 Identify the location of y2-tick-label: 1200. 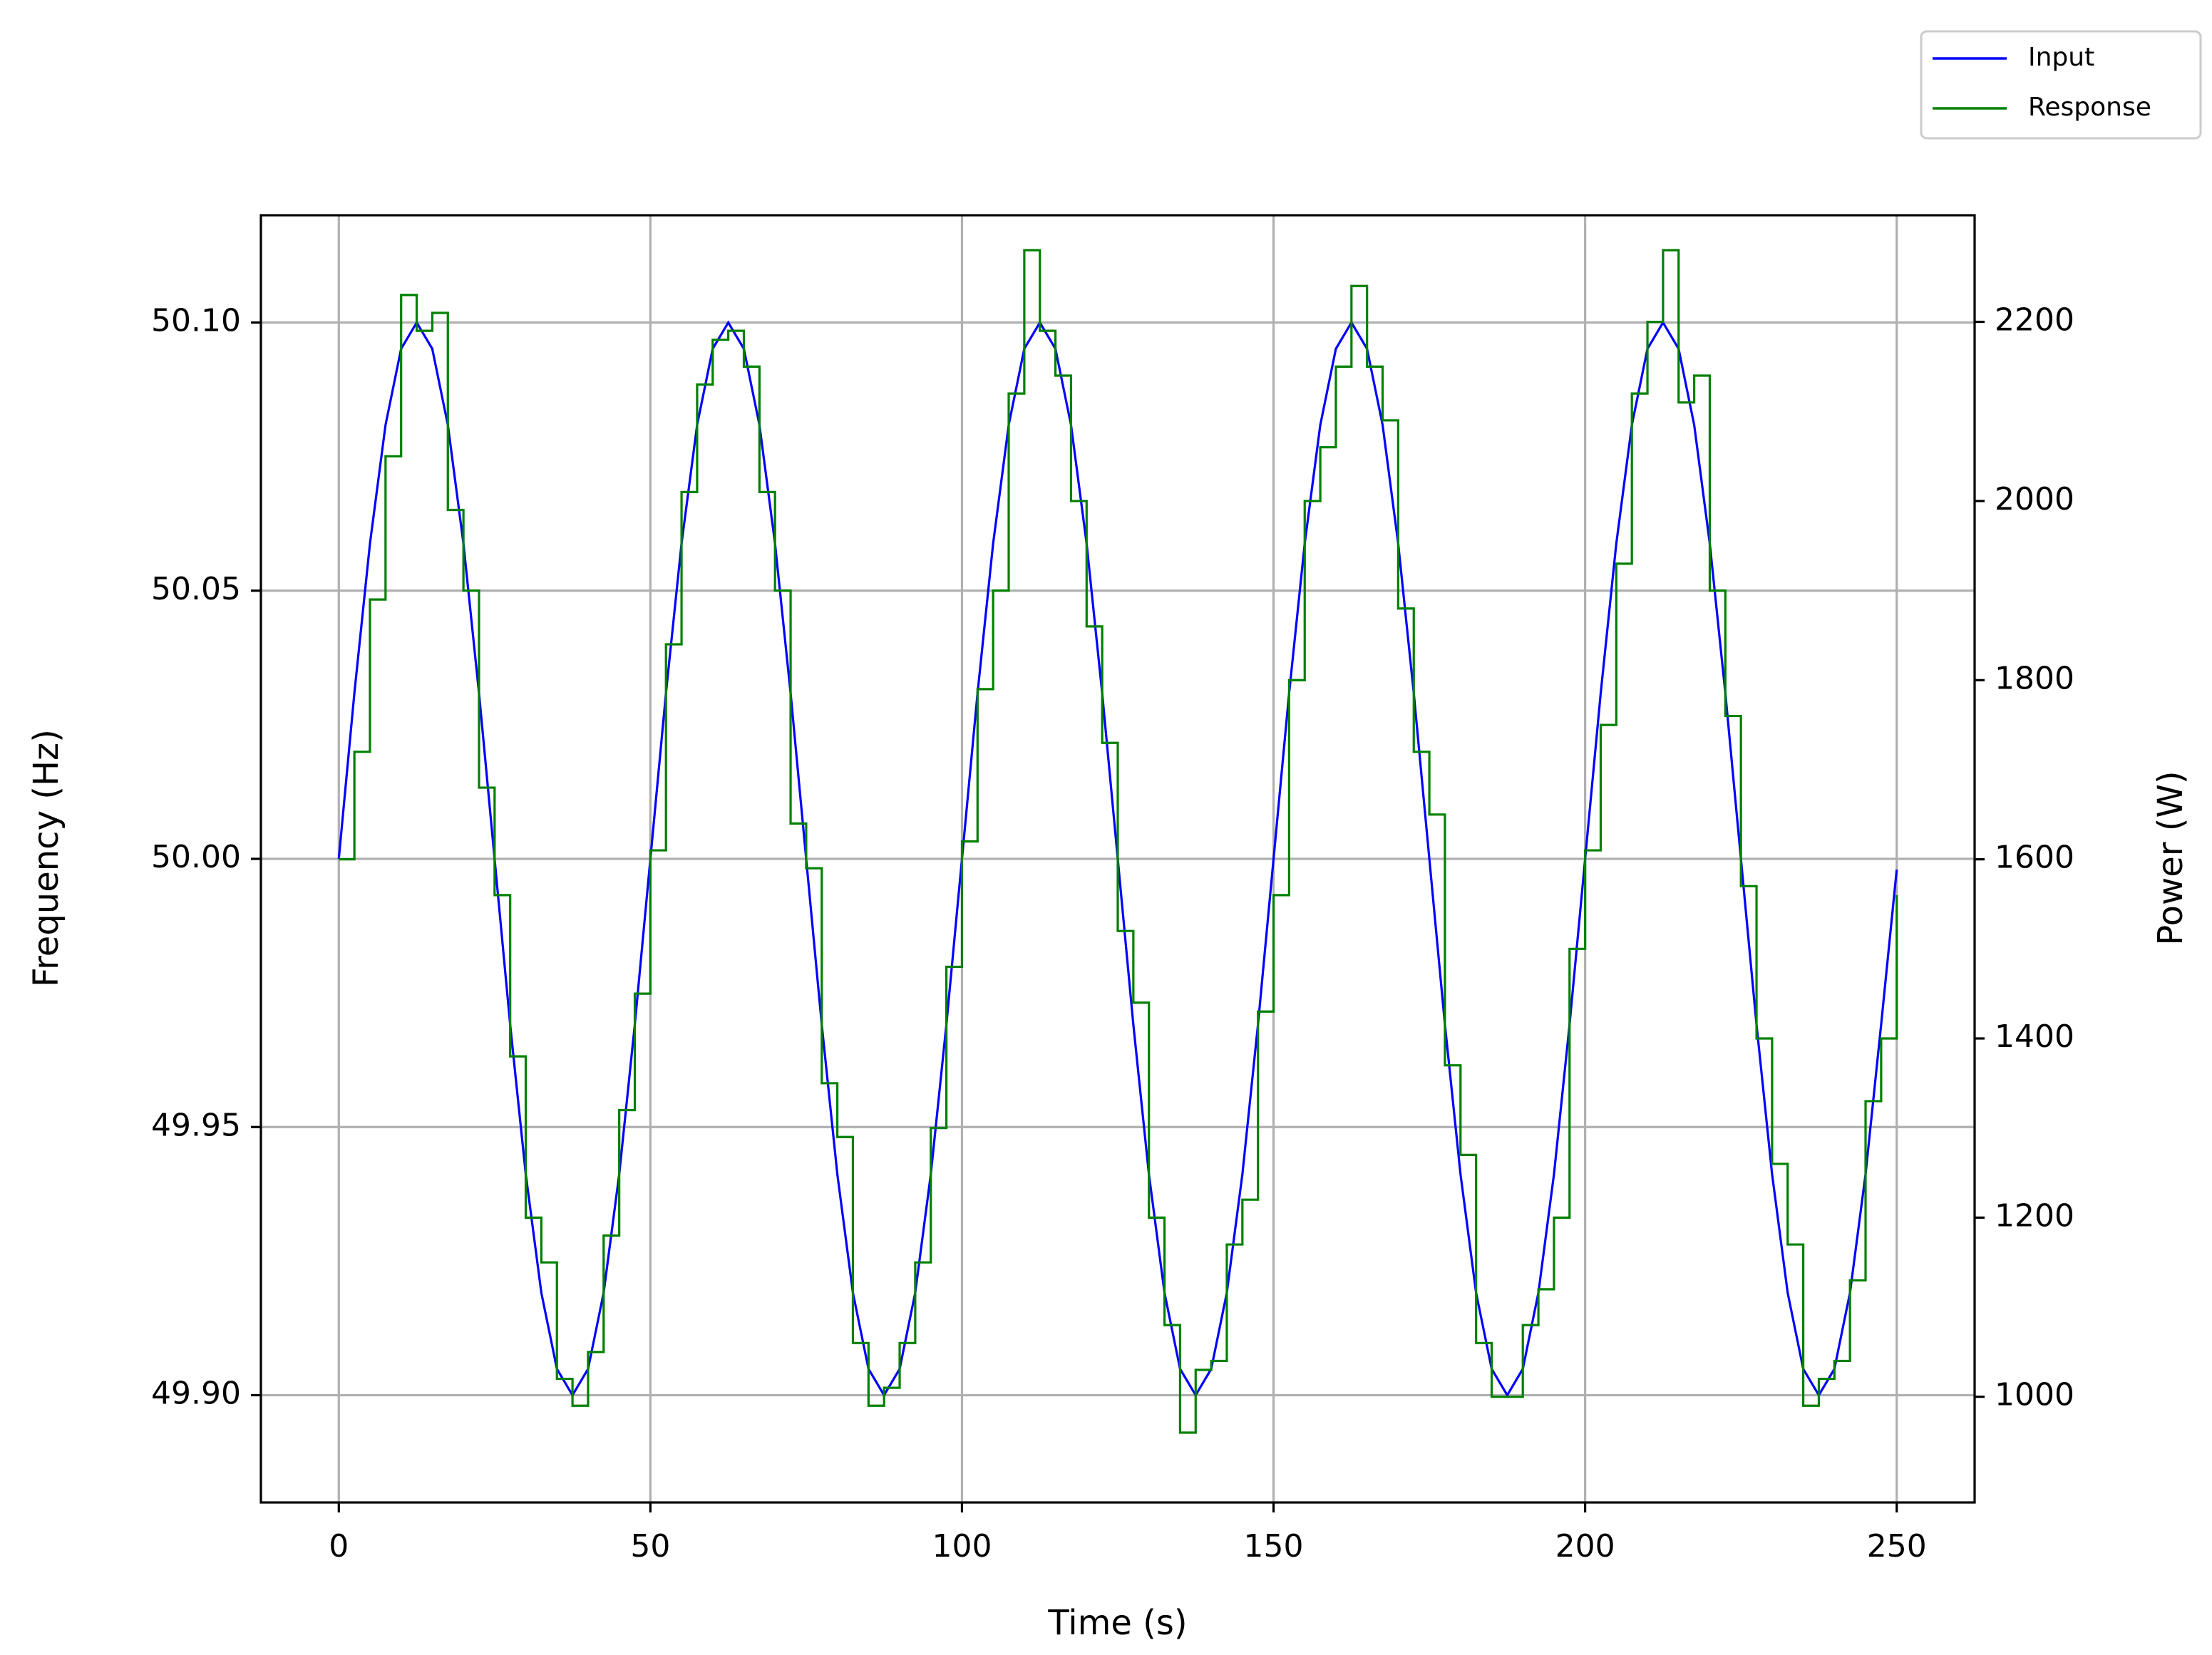
(2034, 1215).